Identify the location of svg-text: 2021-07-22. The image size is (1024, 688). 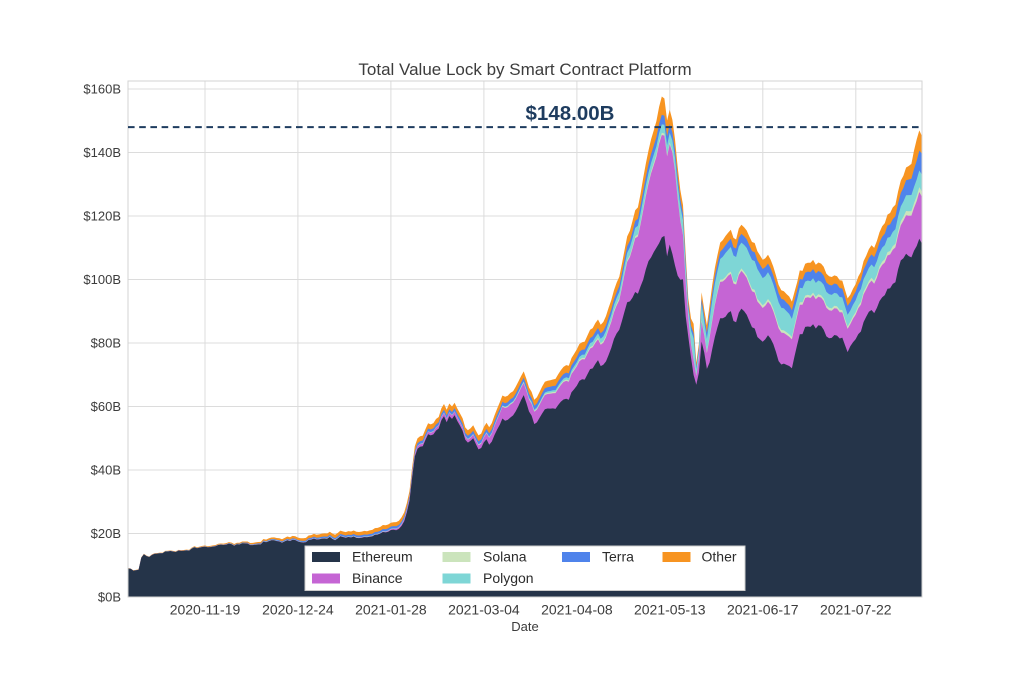
(856, 610).